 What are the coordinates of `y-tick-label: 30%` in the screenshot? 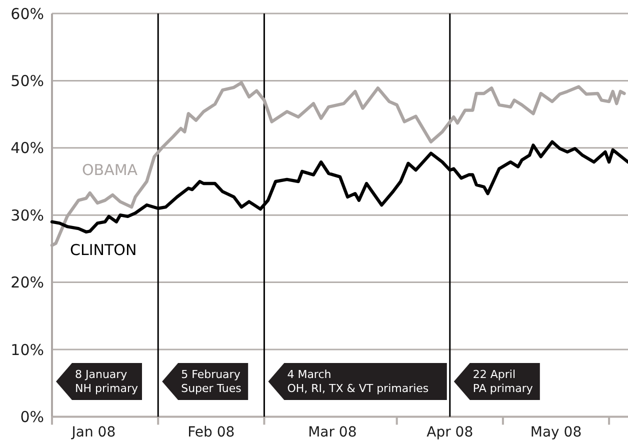 It's located at (27, 215).